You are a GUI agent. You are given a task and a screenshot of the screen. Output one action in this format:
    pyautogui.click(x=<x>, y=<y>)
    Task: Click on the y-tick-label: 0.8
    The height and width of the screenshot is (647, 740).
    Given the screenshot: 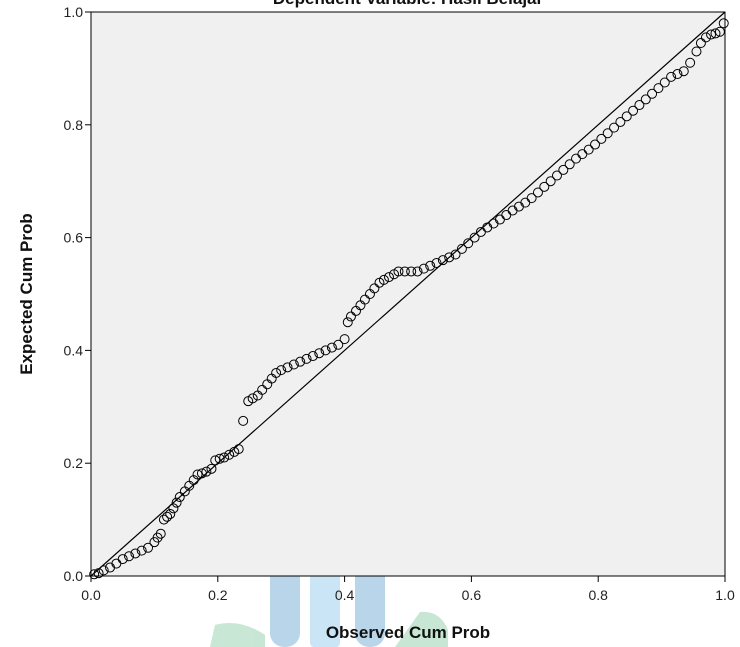 What is the action you would take?
    pyautogui.click(x=74, y=125)
    